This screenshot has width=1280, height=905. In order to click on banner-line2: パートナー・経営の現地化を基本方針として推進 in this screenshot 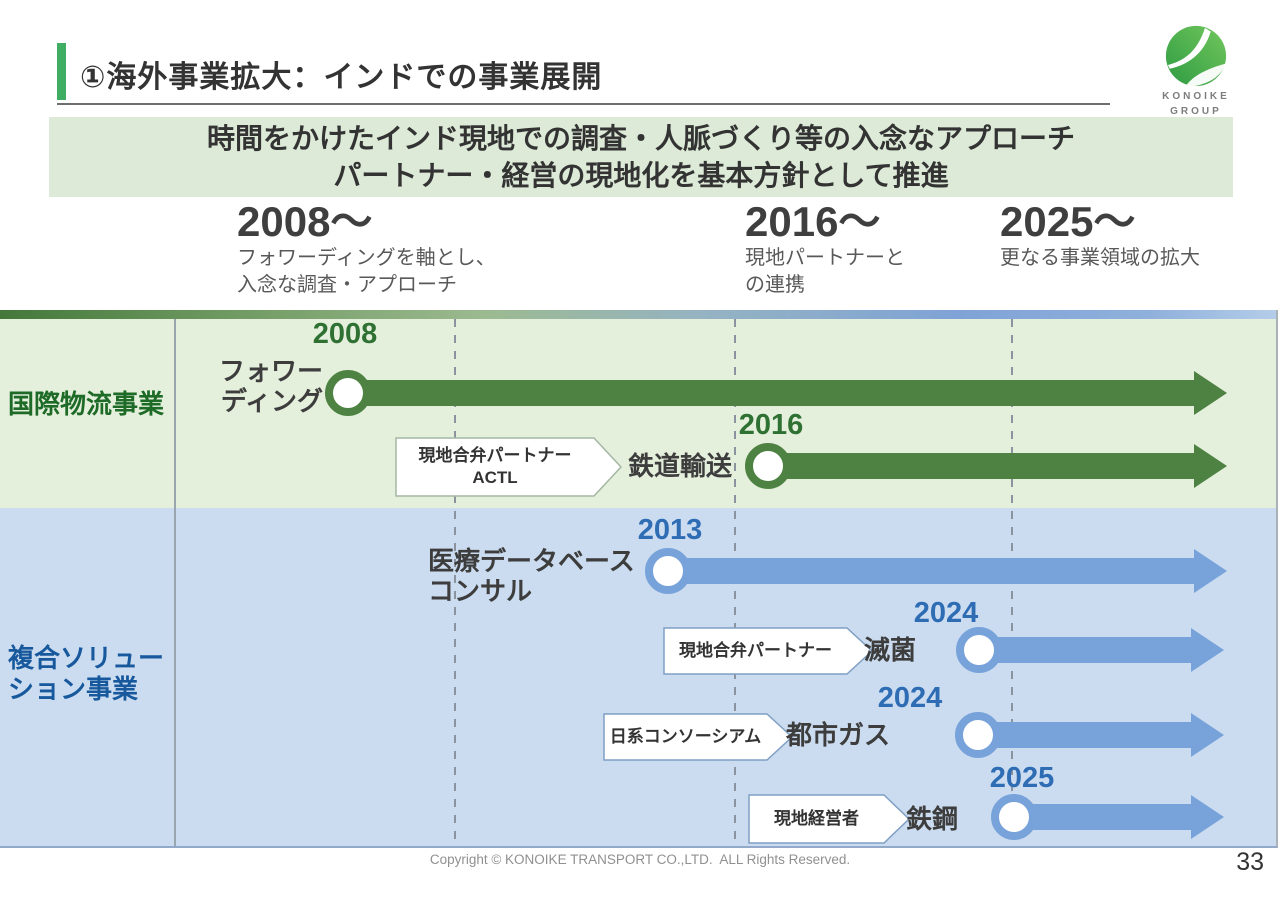, I will do `click(641, 175)`.